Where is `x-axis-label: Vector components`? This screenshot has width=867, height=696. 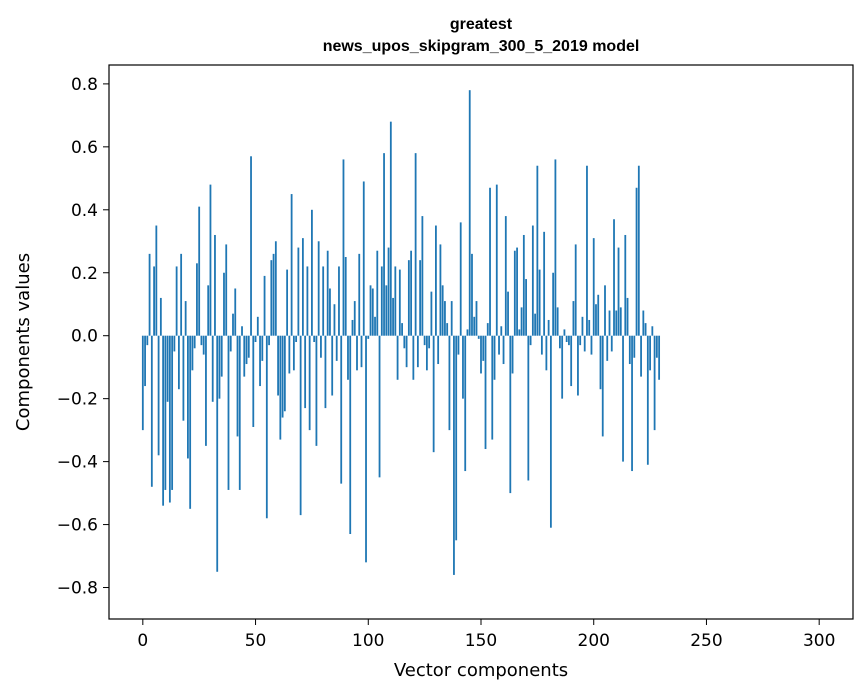
x-axis-label: Vector components is located at coordinates (481, 670).